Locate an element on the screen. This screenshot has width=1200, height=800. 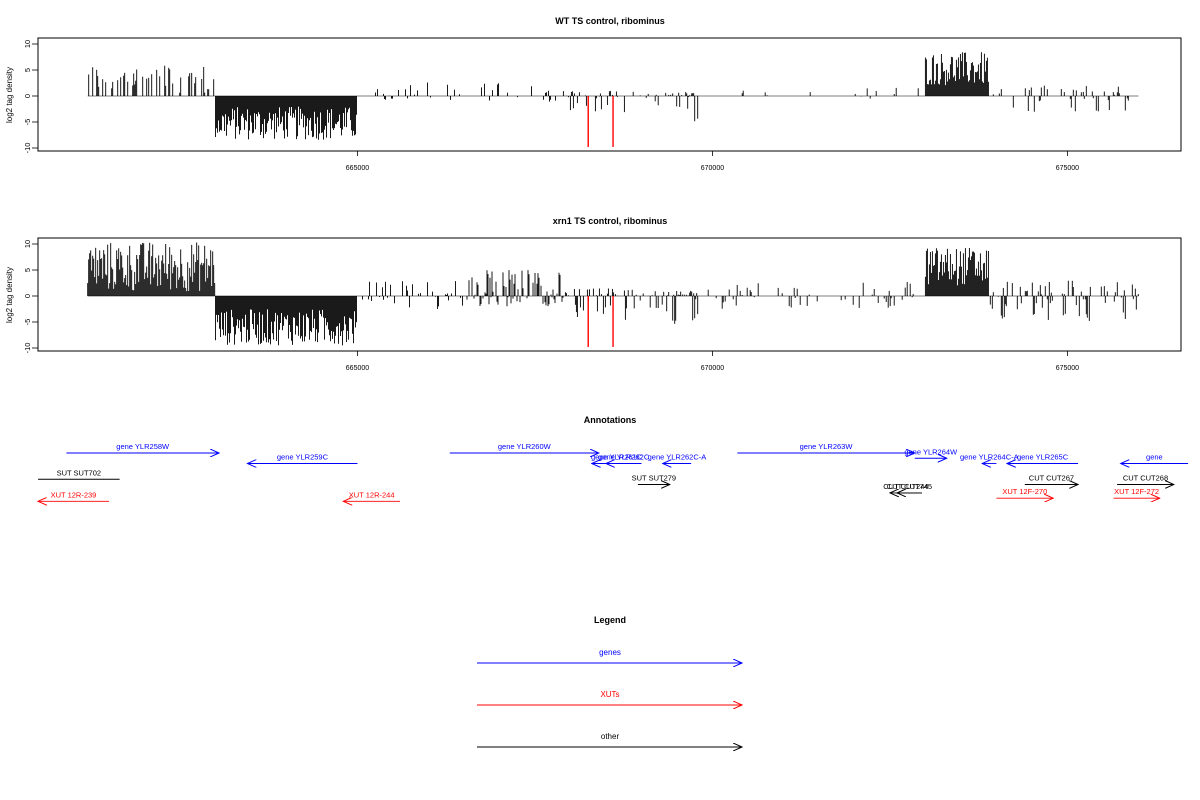
feature-label: SUT SUT702 is located at coordinates (79, 472).